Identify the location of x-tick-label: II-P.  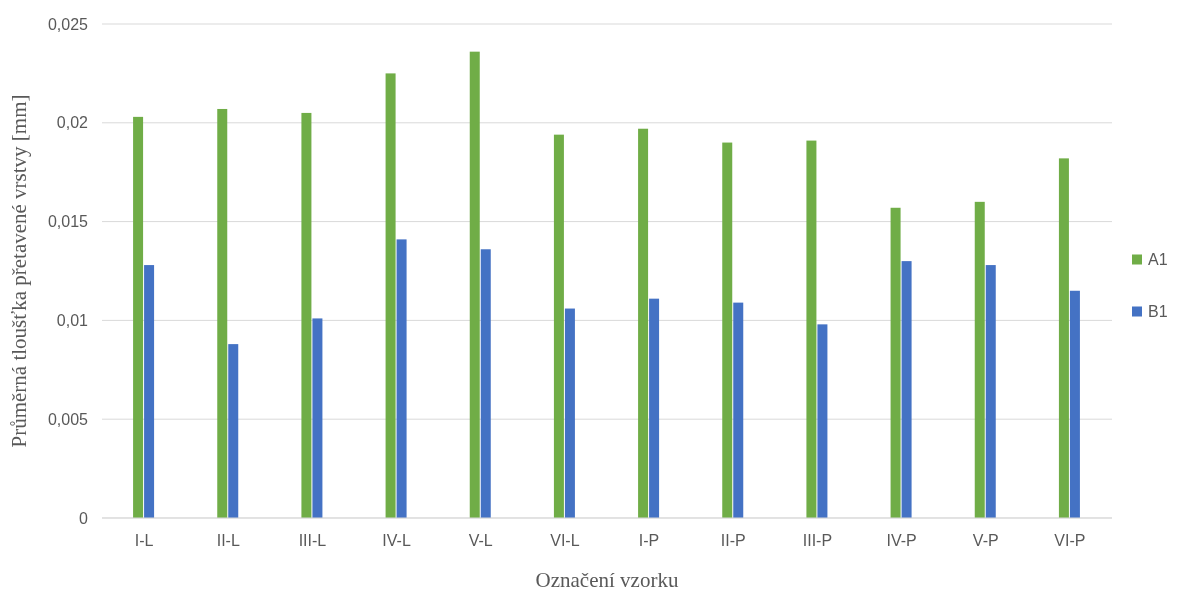
(733, 540).